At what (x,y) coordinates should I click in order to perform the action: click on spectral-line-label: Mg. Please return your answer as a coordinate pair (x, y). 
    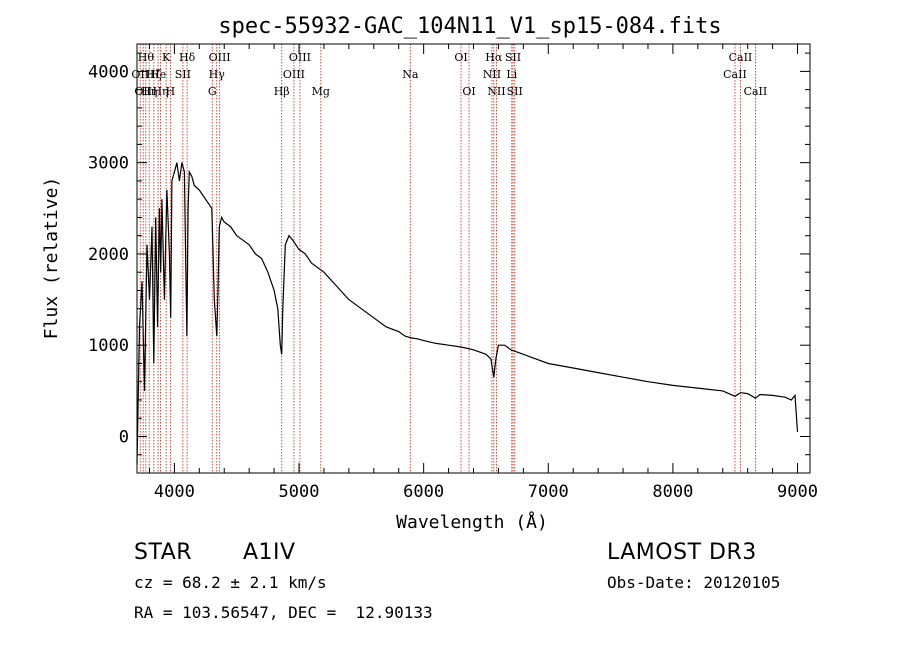
    Looking at the image, I should click on (321, 91).